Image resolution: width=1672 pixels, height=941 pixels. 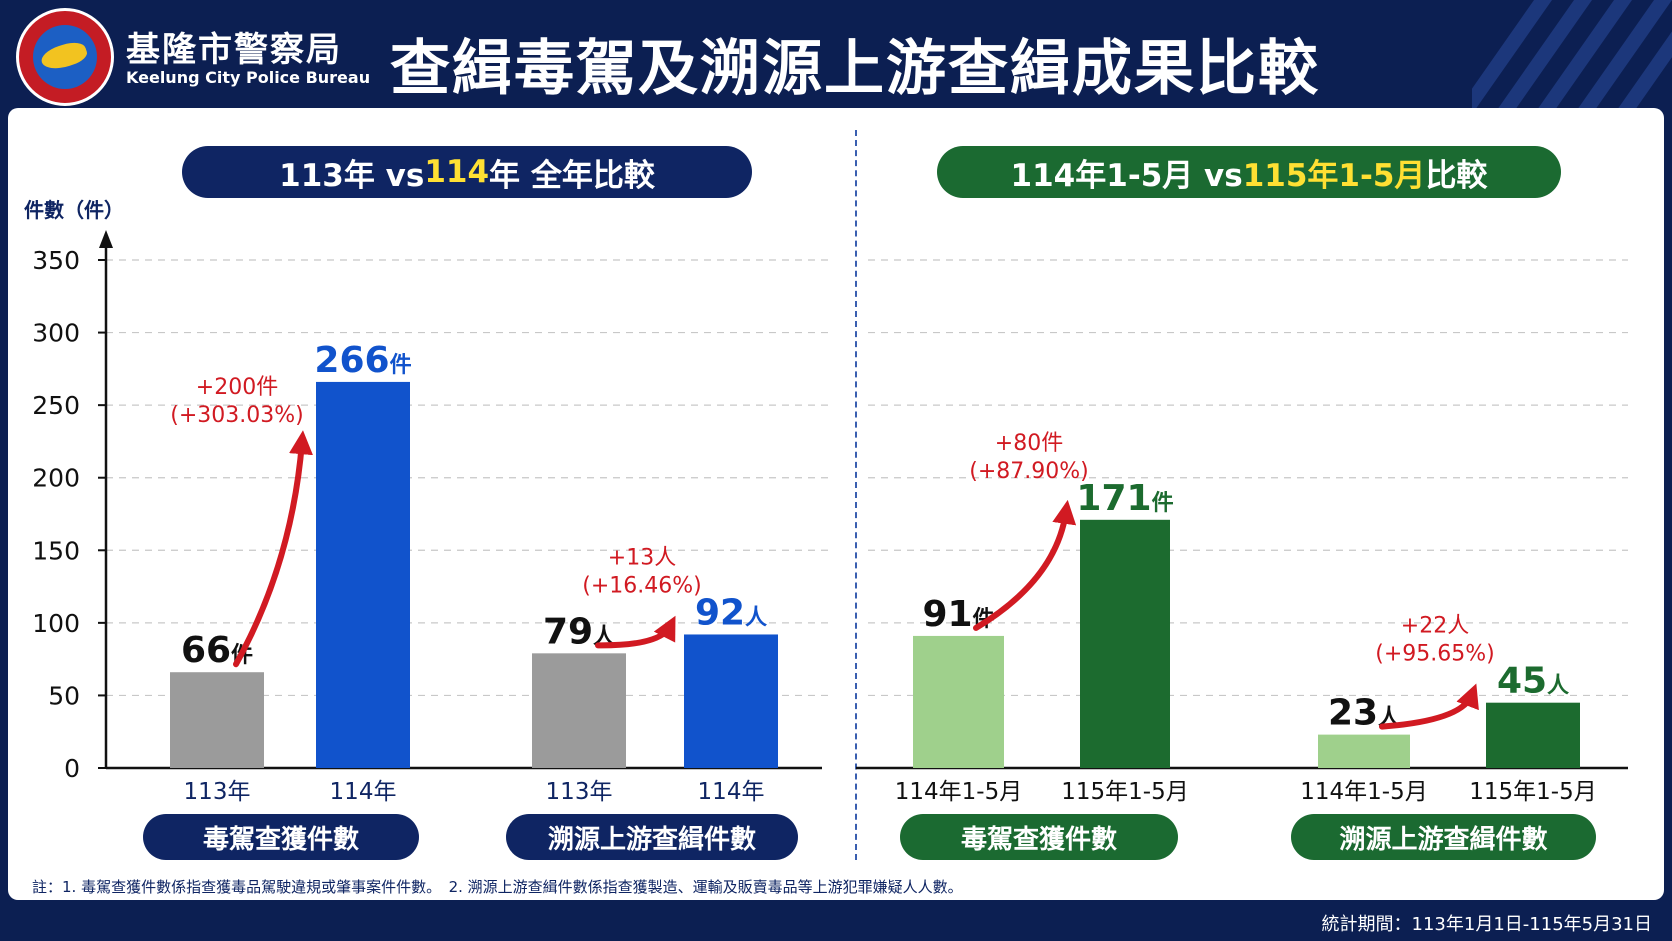 What do you see at coordinates (855, 69) in the screenshot?
I see `page-title: 查緝毒駕及溯源上游查緝成果比較` at bounding box center [855, 69].